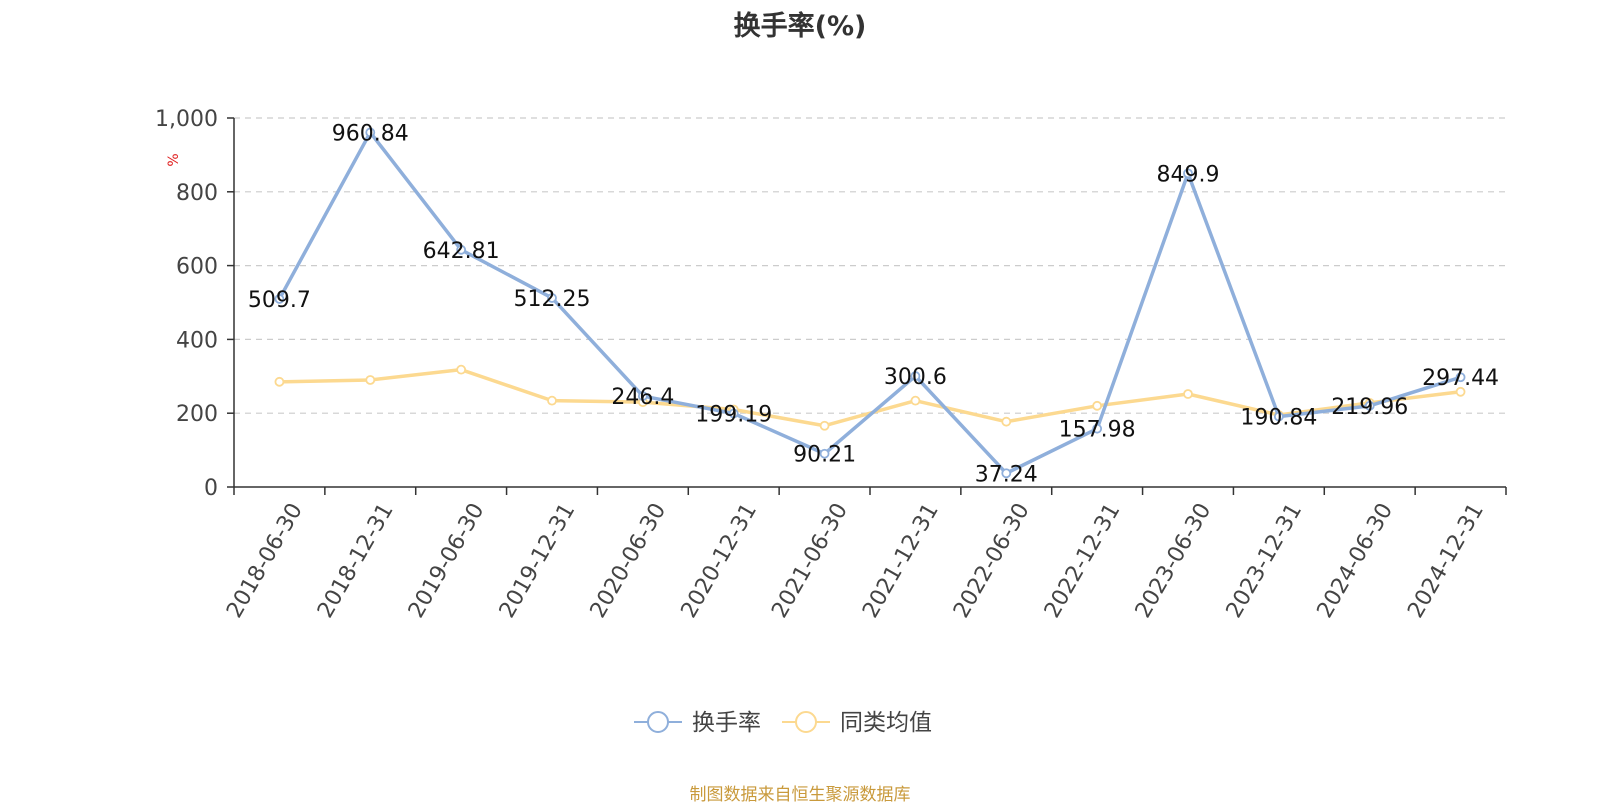  I want to click on data-label: 642.81, so click(461, 251).